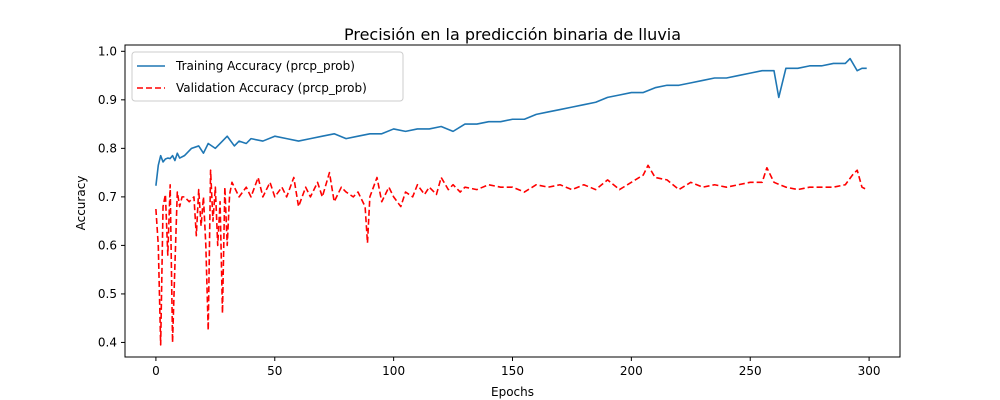 This screenshot has height=400, width=1000. I want to click on x-tick-label: 100, so click(393, 371).